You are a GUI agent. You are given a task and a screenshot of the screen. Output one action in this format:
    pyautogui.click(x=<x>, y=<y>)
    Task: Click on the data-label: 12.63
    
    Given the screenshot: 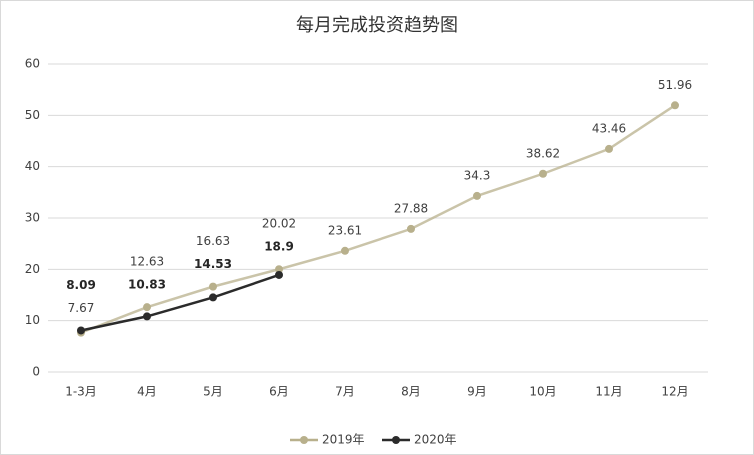 What is the action you would take?
    pyautogui.click(x=147, y=262)
    